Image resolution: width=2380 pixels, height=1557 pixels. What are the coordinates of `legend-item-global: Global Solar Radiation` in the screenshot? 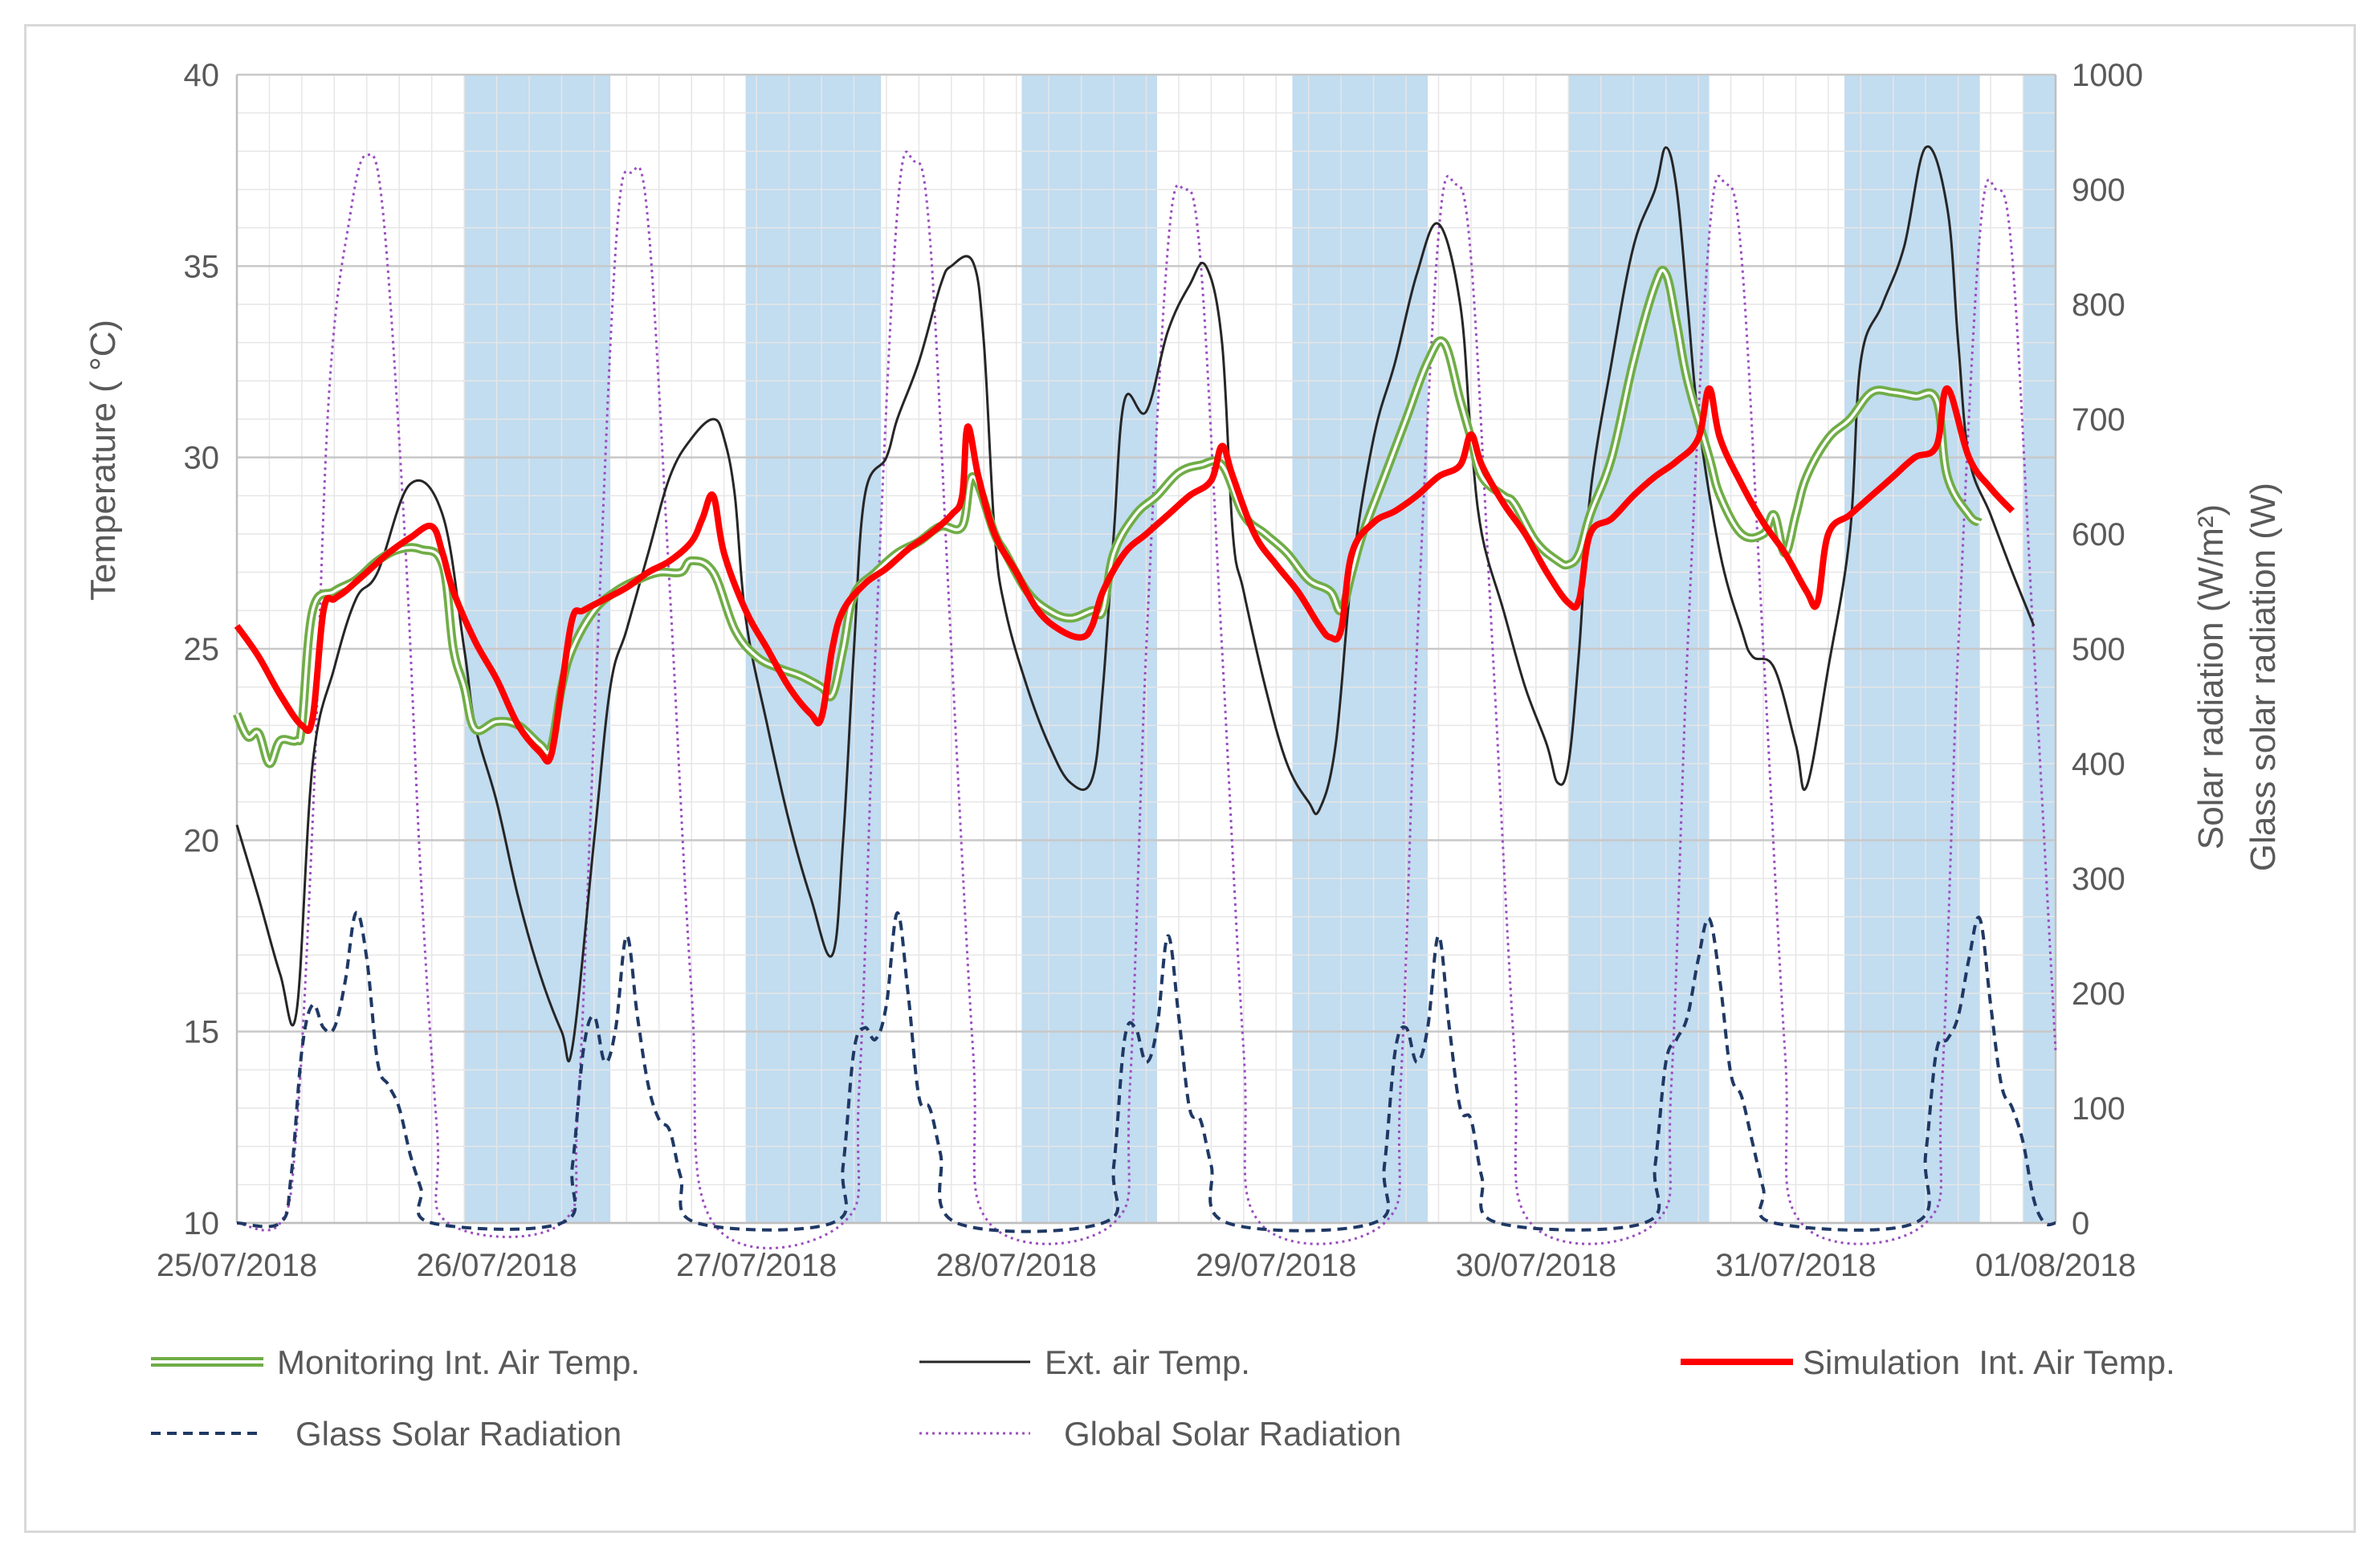 It's located at (1160, 1434).